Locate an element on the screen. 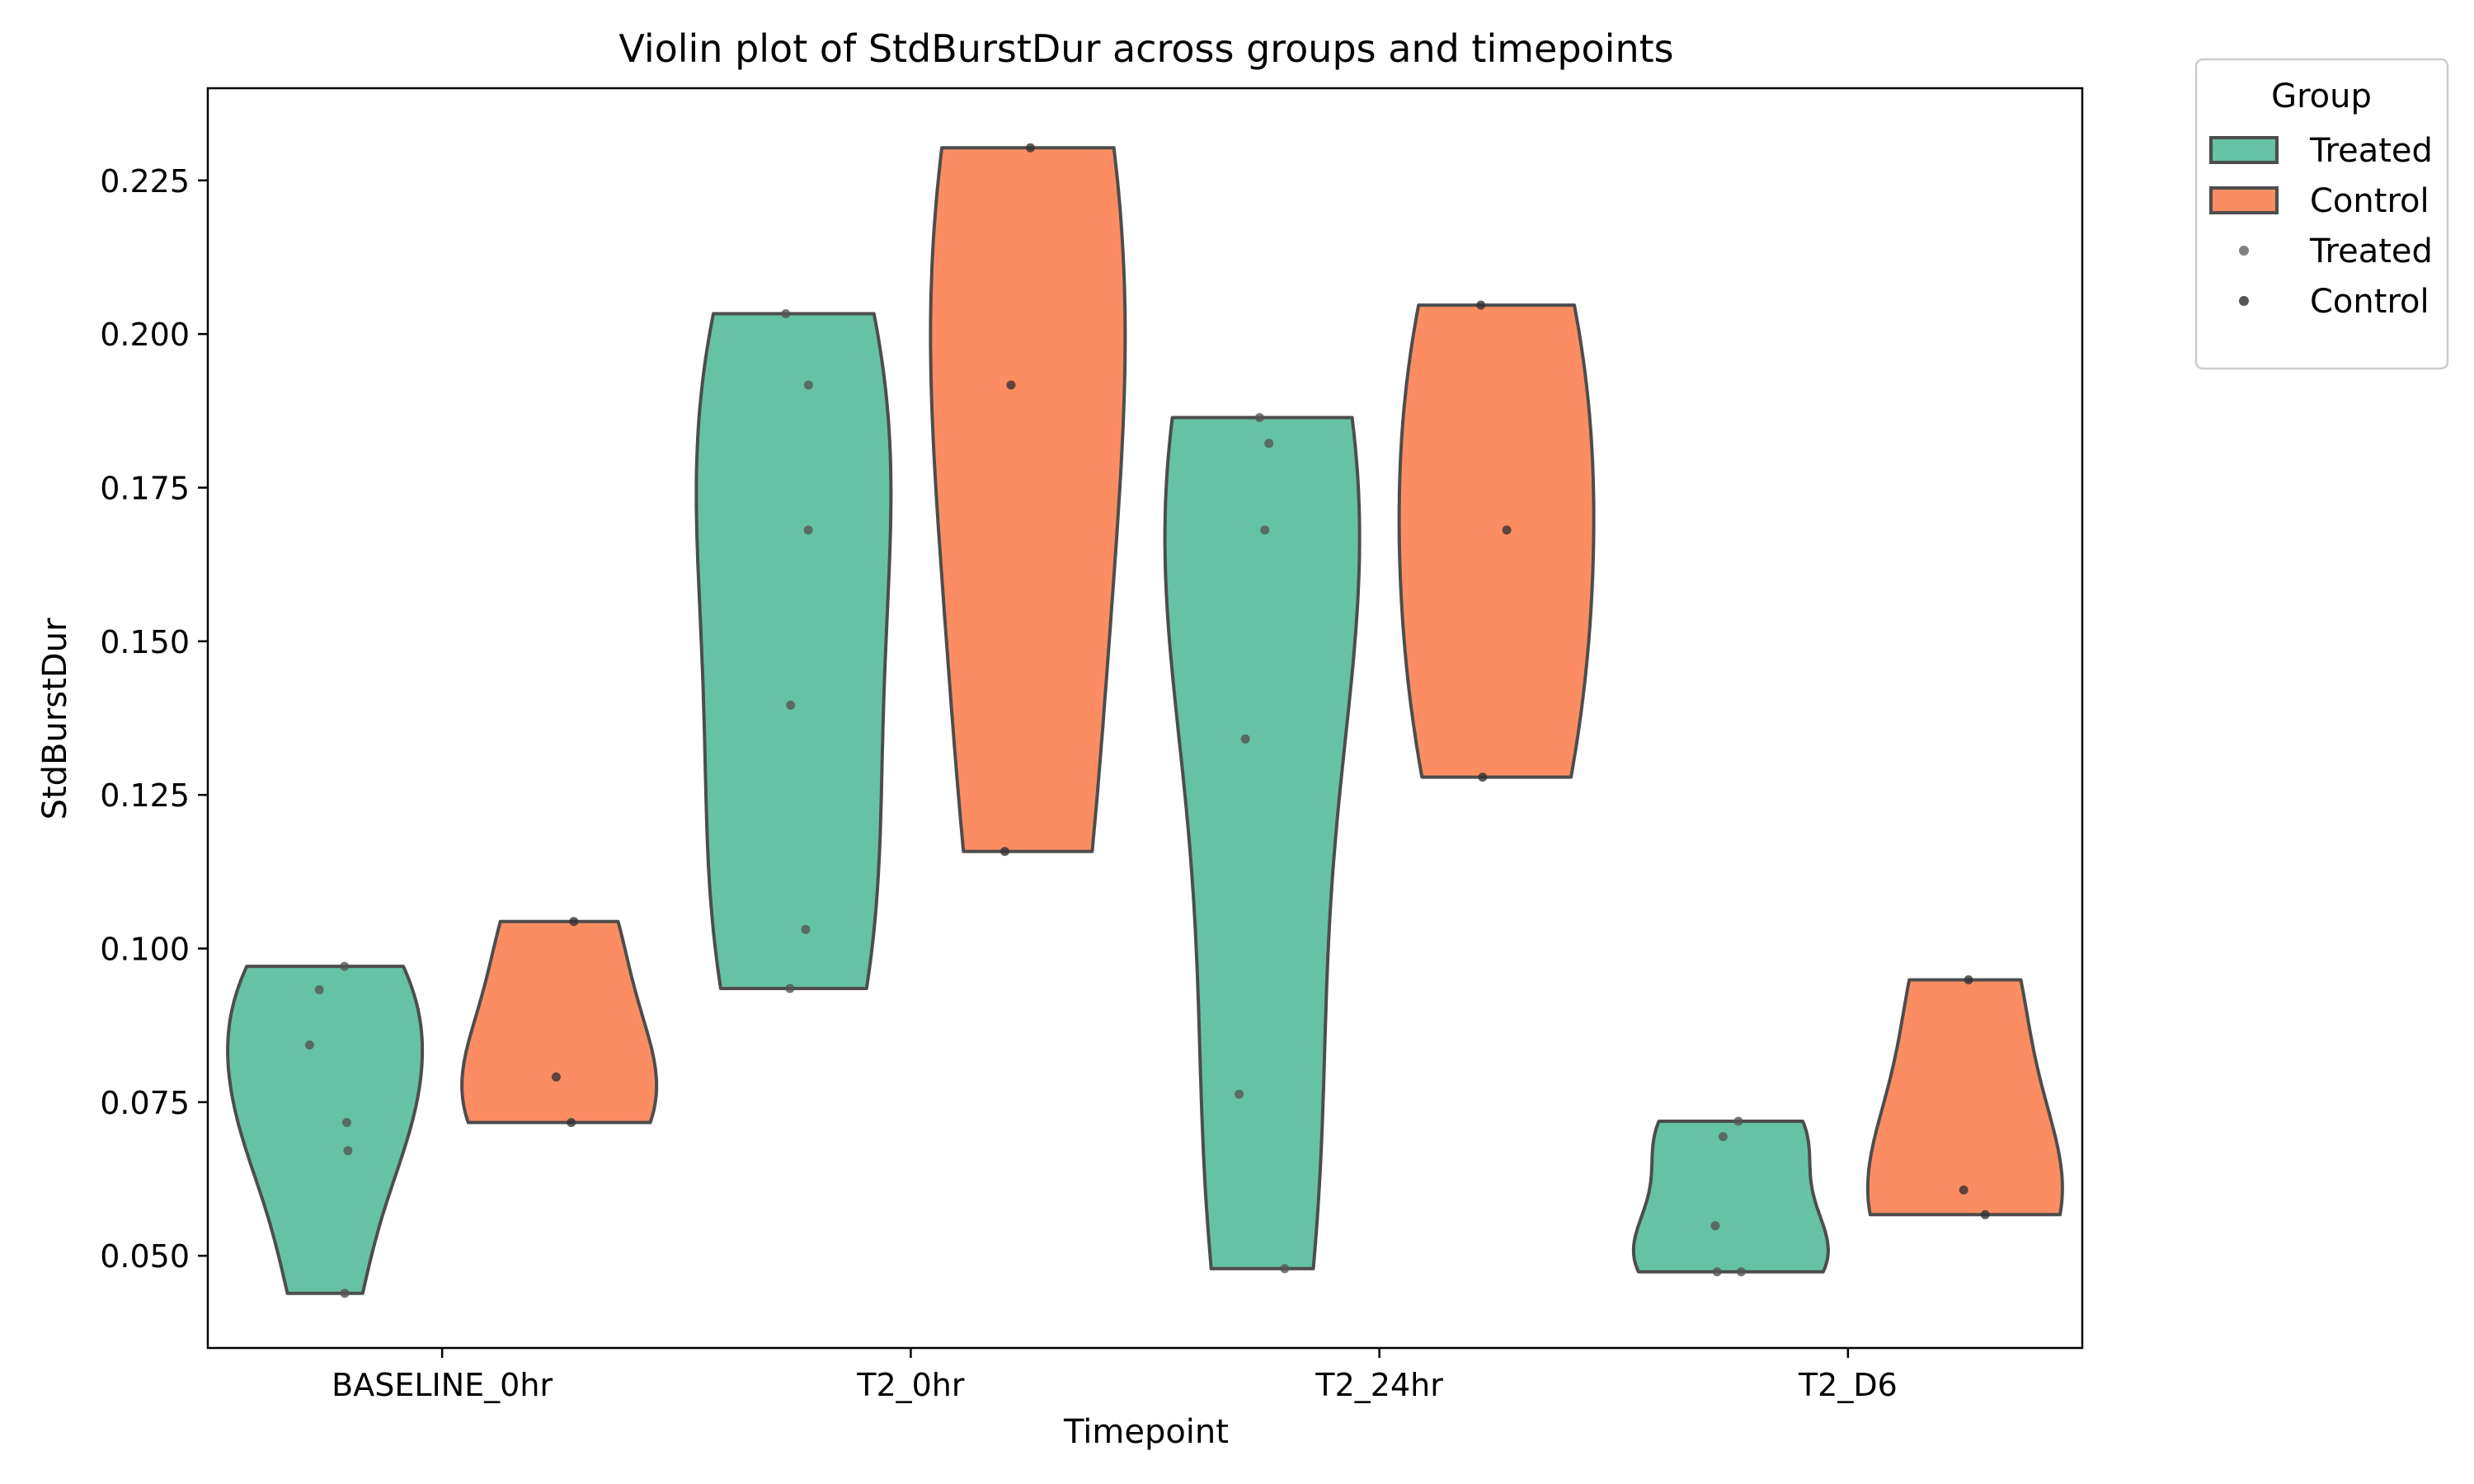 Image resolution: width=2474 pixels, height=1484 pixels. y-tick-label: 0.075 is located at coordinates (145, 1103).